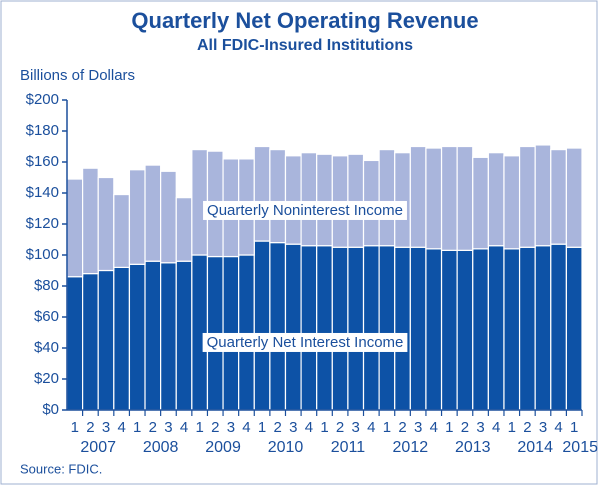  I want to click on series-label: Quarterly Net Interest Income, so click(305, 342).